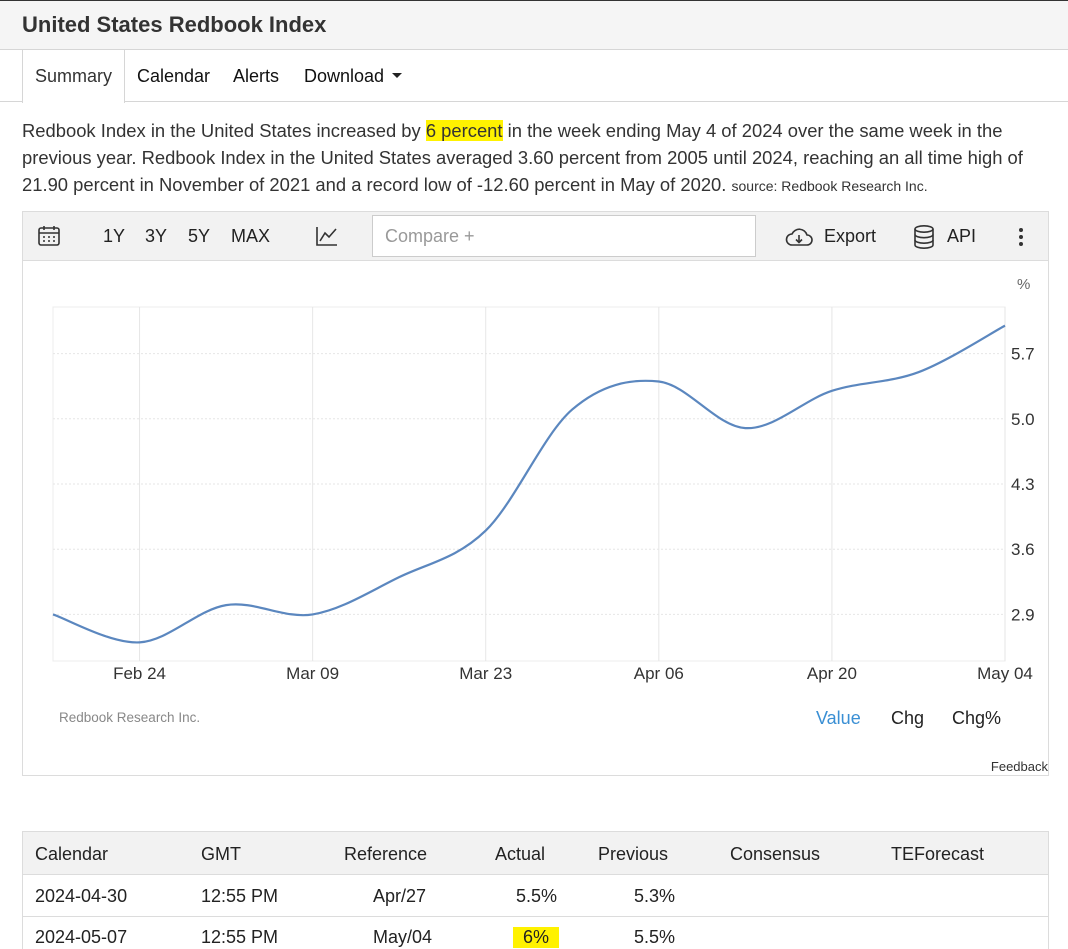 The width and height of the screenshot is (1068, 949). I want to click on row-reference: Apr/27, so click(400, 896).